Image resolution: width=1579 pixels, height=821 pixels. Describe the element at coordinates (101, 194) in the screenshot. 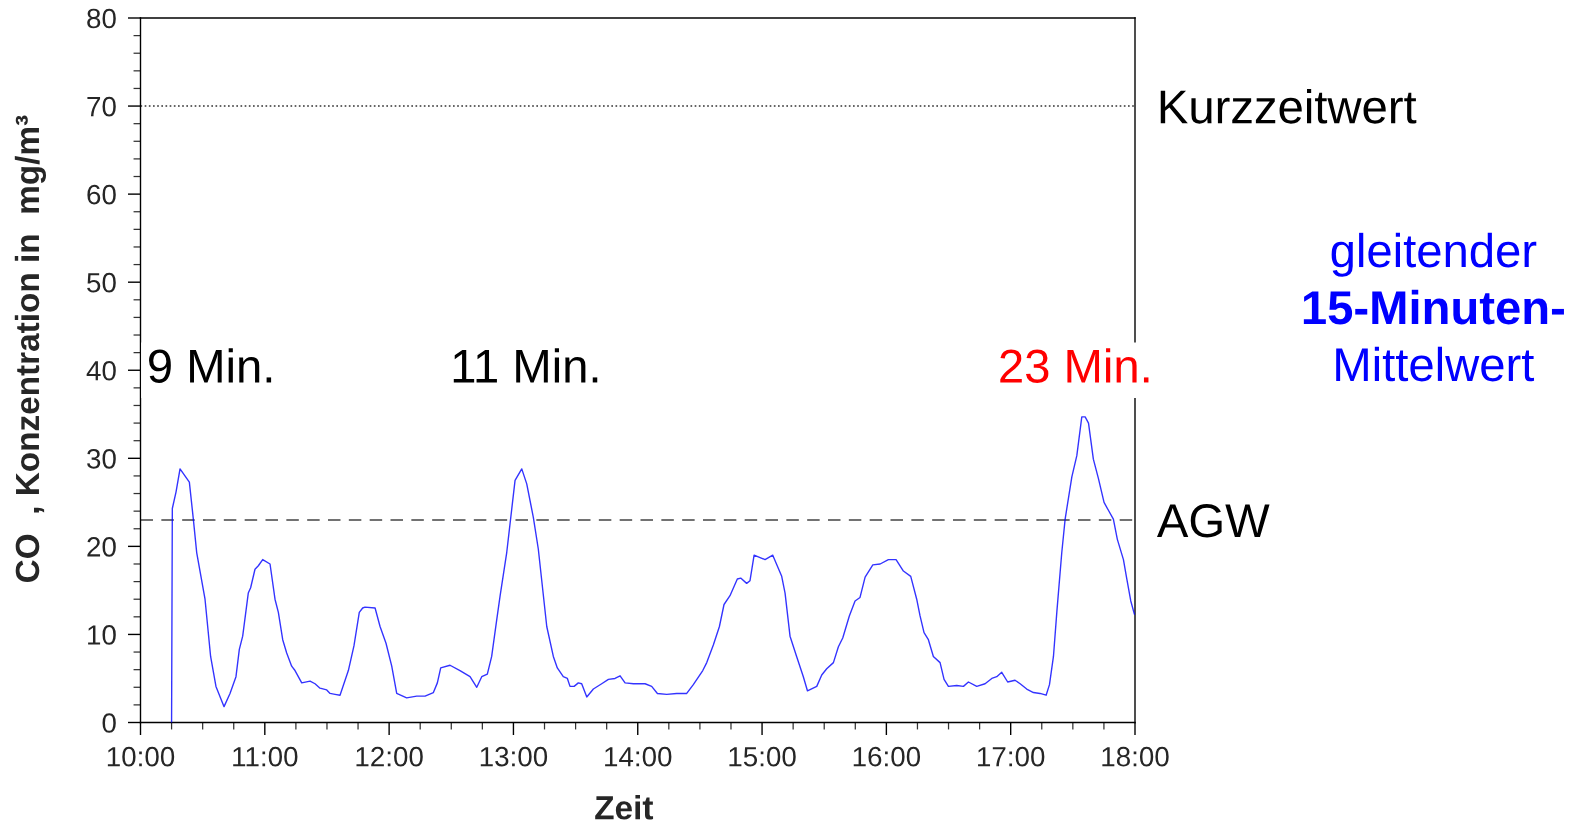

I see `y-tick-label: 60` at that location.